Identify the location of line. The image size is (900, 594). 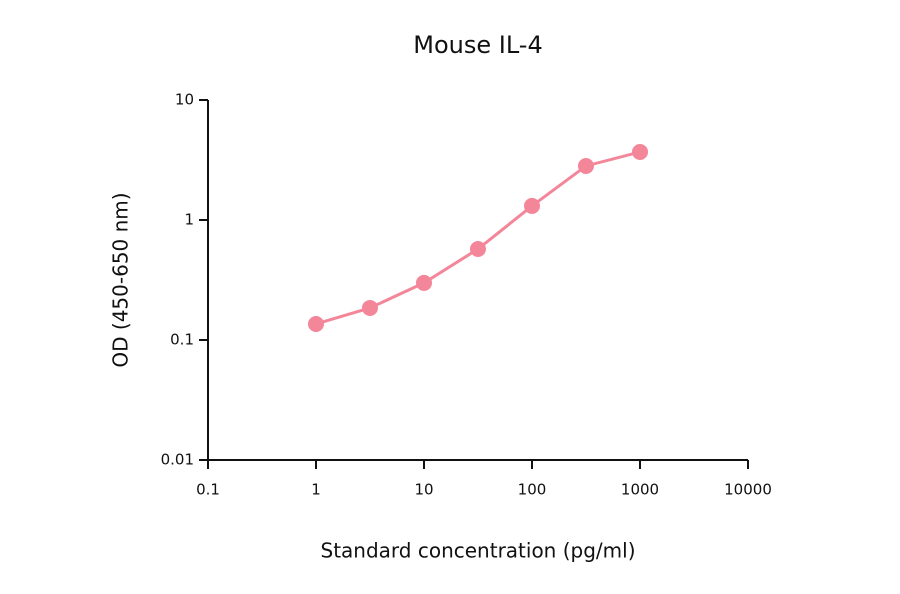
(478, 238).